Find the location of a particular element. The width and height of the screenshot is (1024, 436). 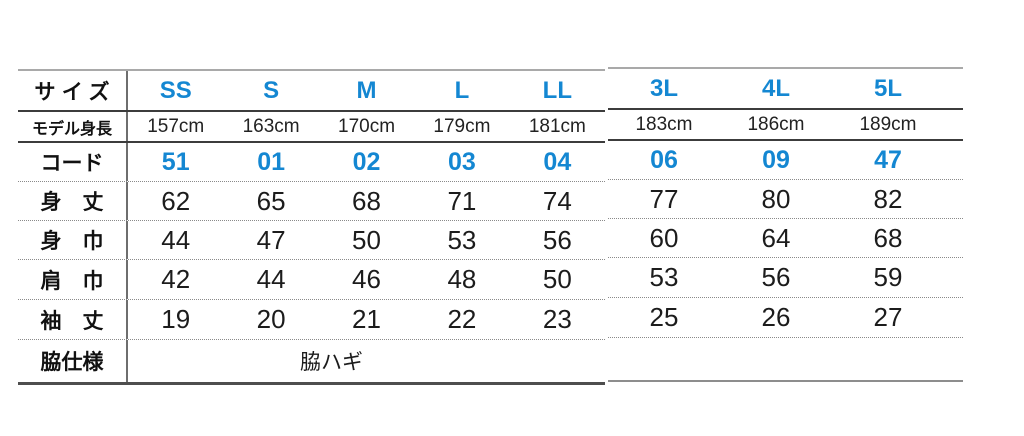

size-cell-m: M is located at coordinates (366, 90).